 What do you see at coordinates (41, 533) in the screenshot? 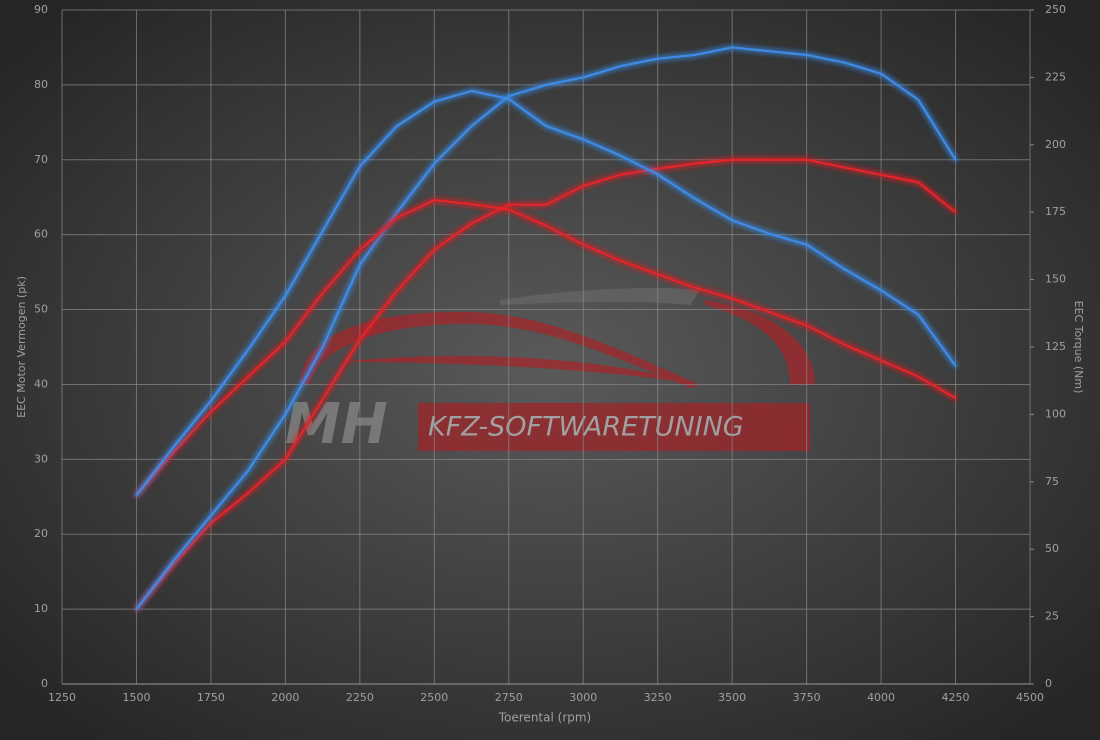
I see `y-tick-label: 20` at bounding box center [41, 533].